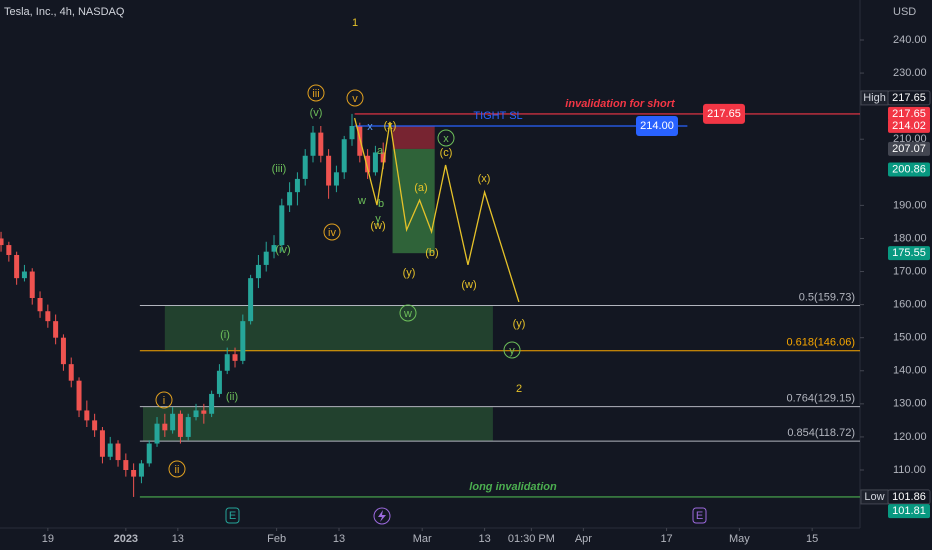 The width and height of the screenshot is (932, 550). Describe the element at coordinates (282, 250) in the screenshot. I see `wave-label: (iv)` at that location.